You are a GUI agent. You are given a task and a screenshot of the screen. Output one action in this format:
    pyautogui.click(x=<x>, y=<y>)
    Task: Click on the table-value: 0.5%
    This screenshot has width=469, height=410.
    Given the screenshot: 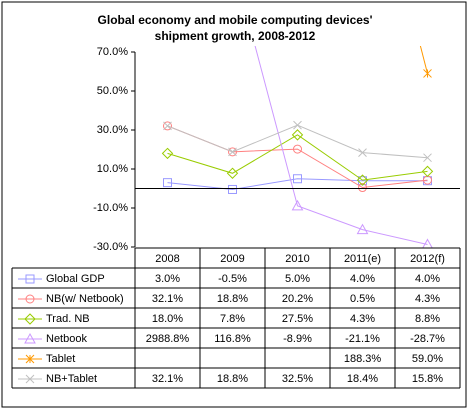 What is the action you would take?
    pyautogui.click(x=362, y=299)
    